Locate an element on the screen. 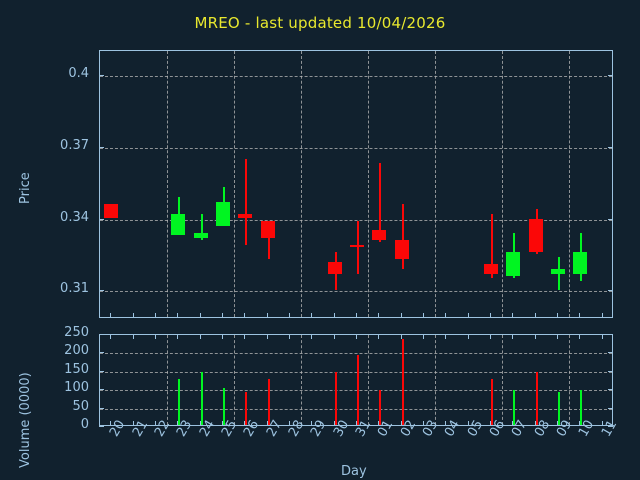  volume-tick-label: 100 is located at coordinates (76, 388).